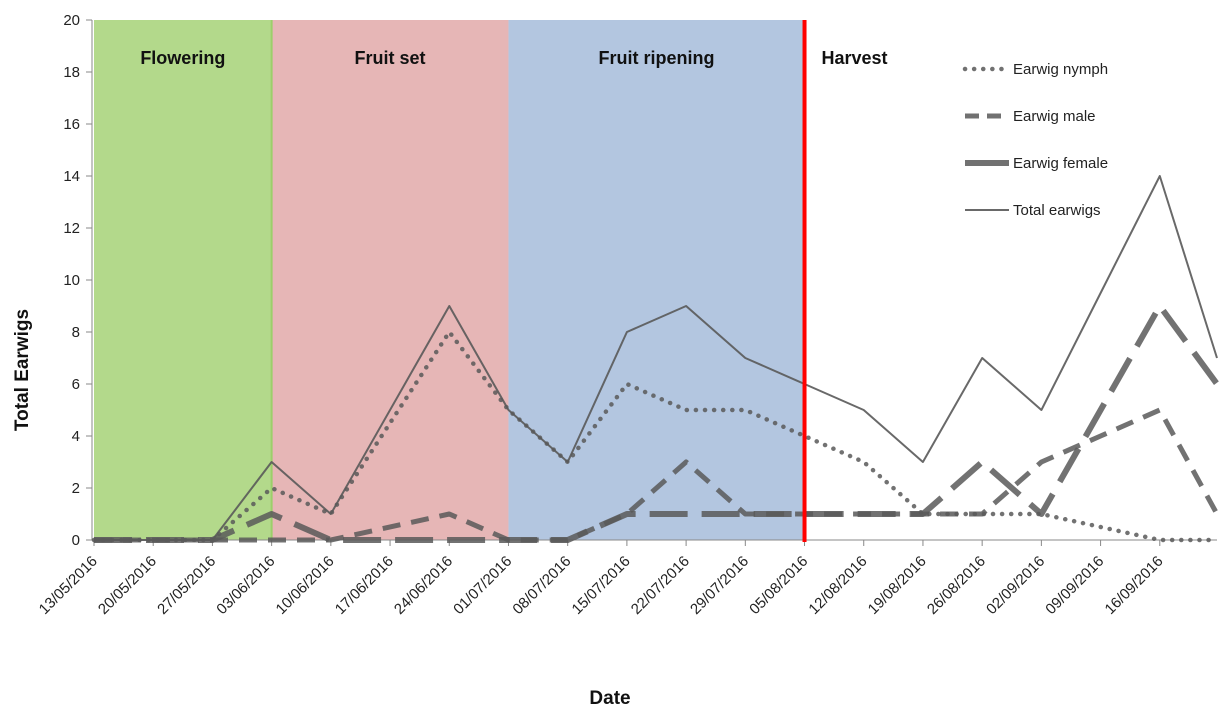 Image resolution: width=1219 pixels, height=726 pixels. What do you see at coordinates (423, 585) in the screenshot?
I see `x-tick-label-6: 24/06/2016` at bounding box center [423, 585].